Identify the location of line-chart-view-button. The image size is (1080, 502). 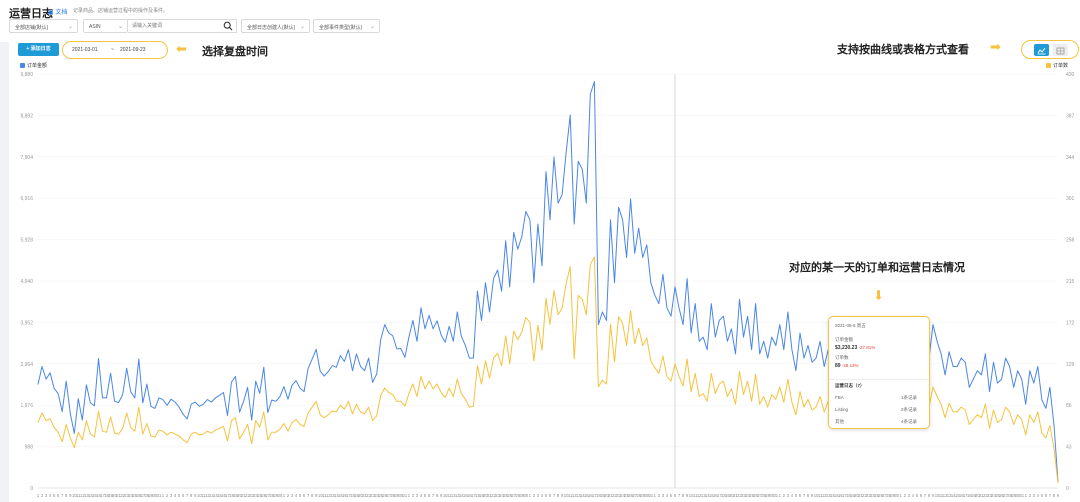
(1041, 50).